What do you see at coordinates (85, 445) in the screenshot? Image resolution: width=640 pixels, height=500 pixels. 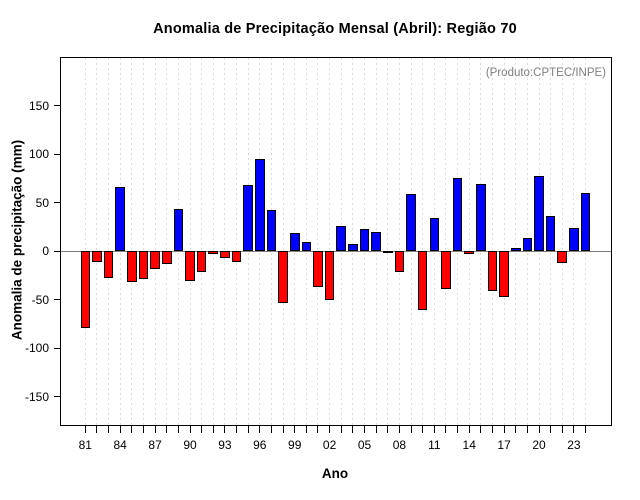 I see `x-tick-label-1981: 81` at bounding box center [85, 445].